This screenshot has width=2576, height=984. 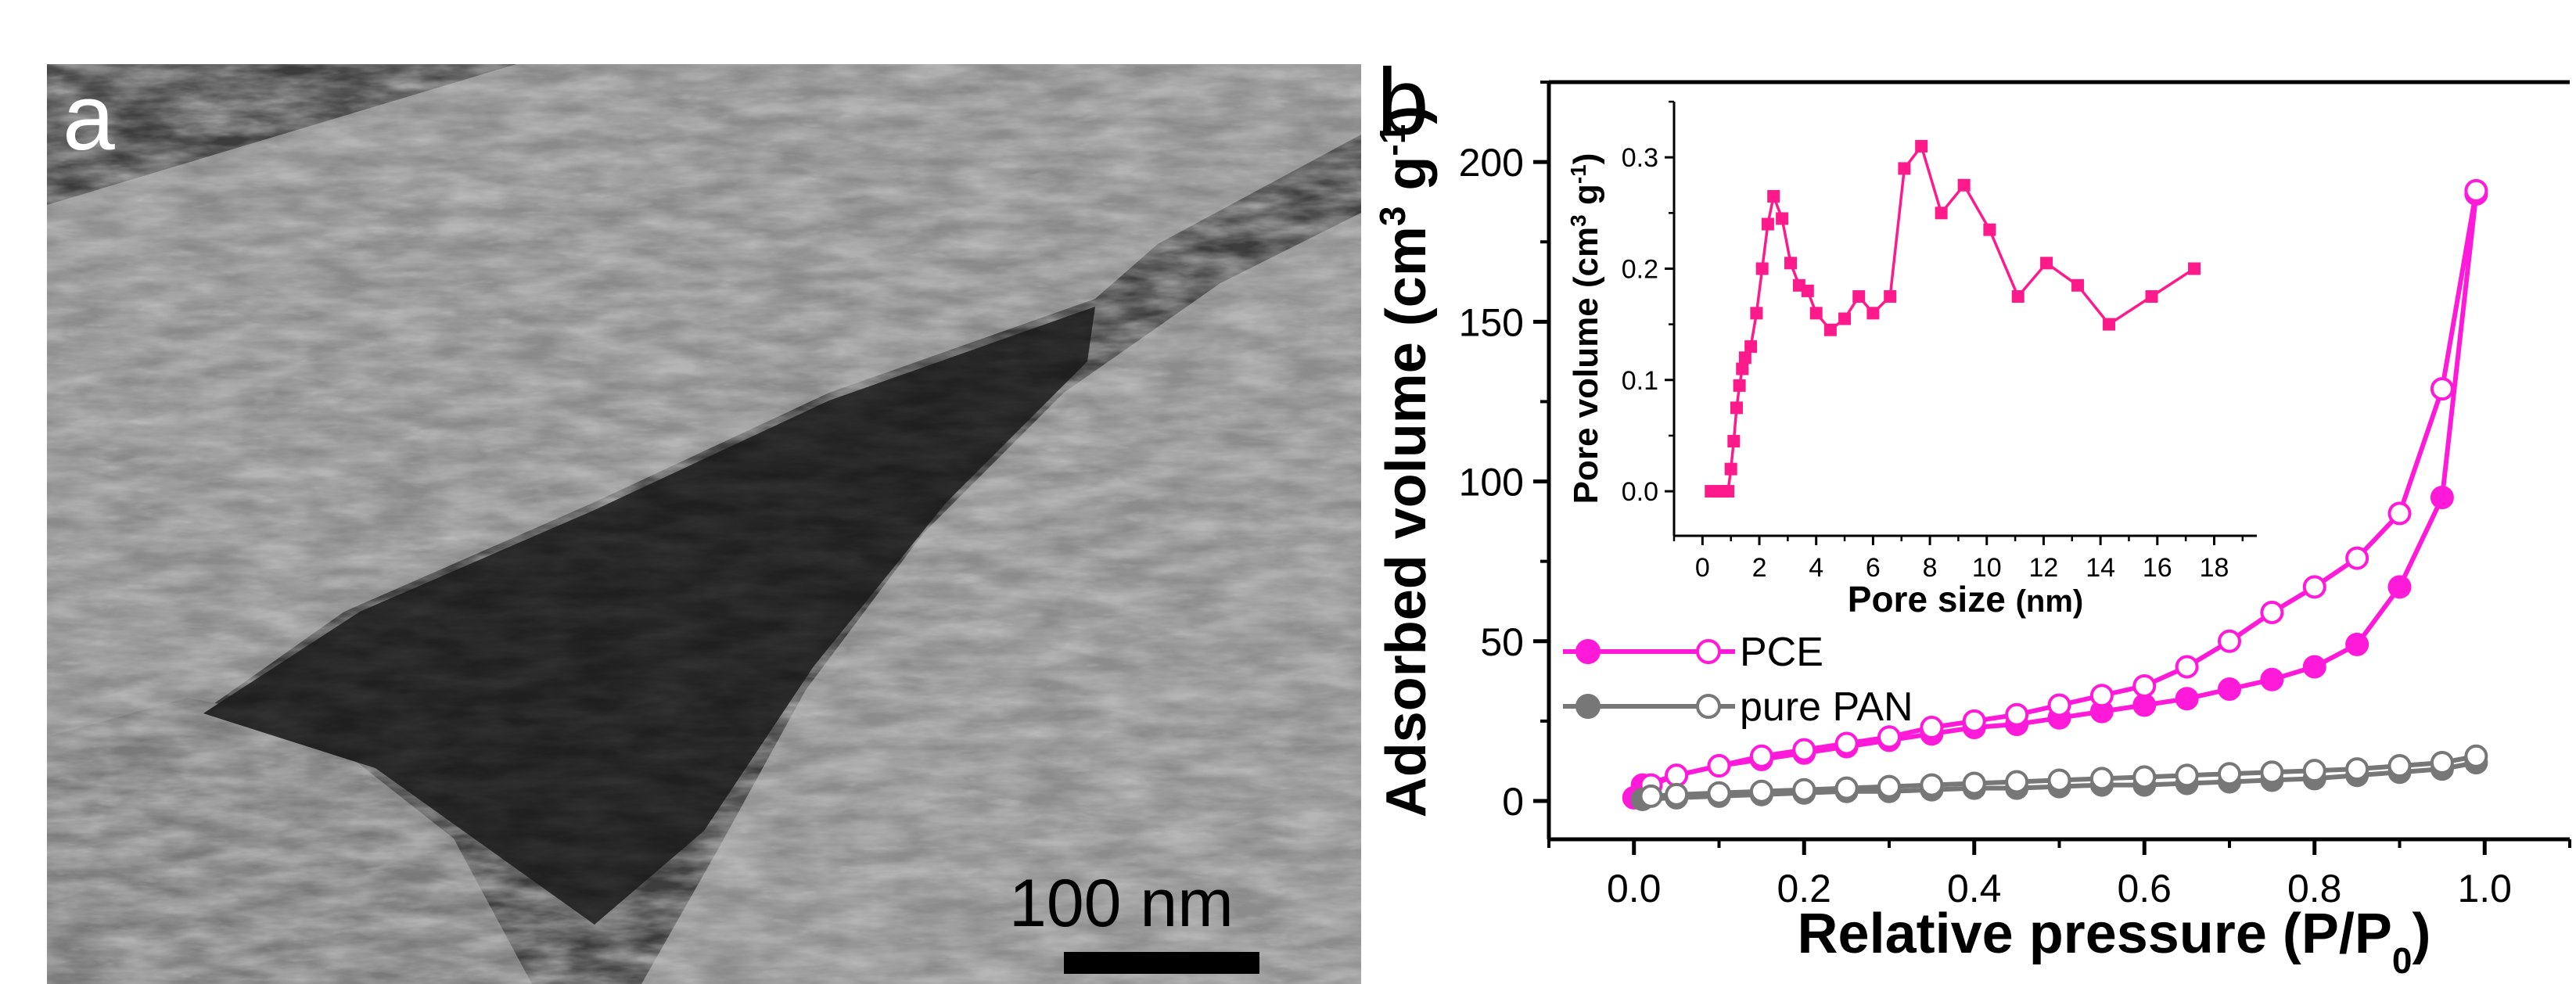 What do you see at coordinates (1826, 707) in the screenshot?
I see `legend-label: pure PAN` at bounding box center [1826, 707].